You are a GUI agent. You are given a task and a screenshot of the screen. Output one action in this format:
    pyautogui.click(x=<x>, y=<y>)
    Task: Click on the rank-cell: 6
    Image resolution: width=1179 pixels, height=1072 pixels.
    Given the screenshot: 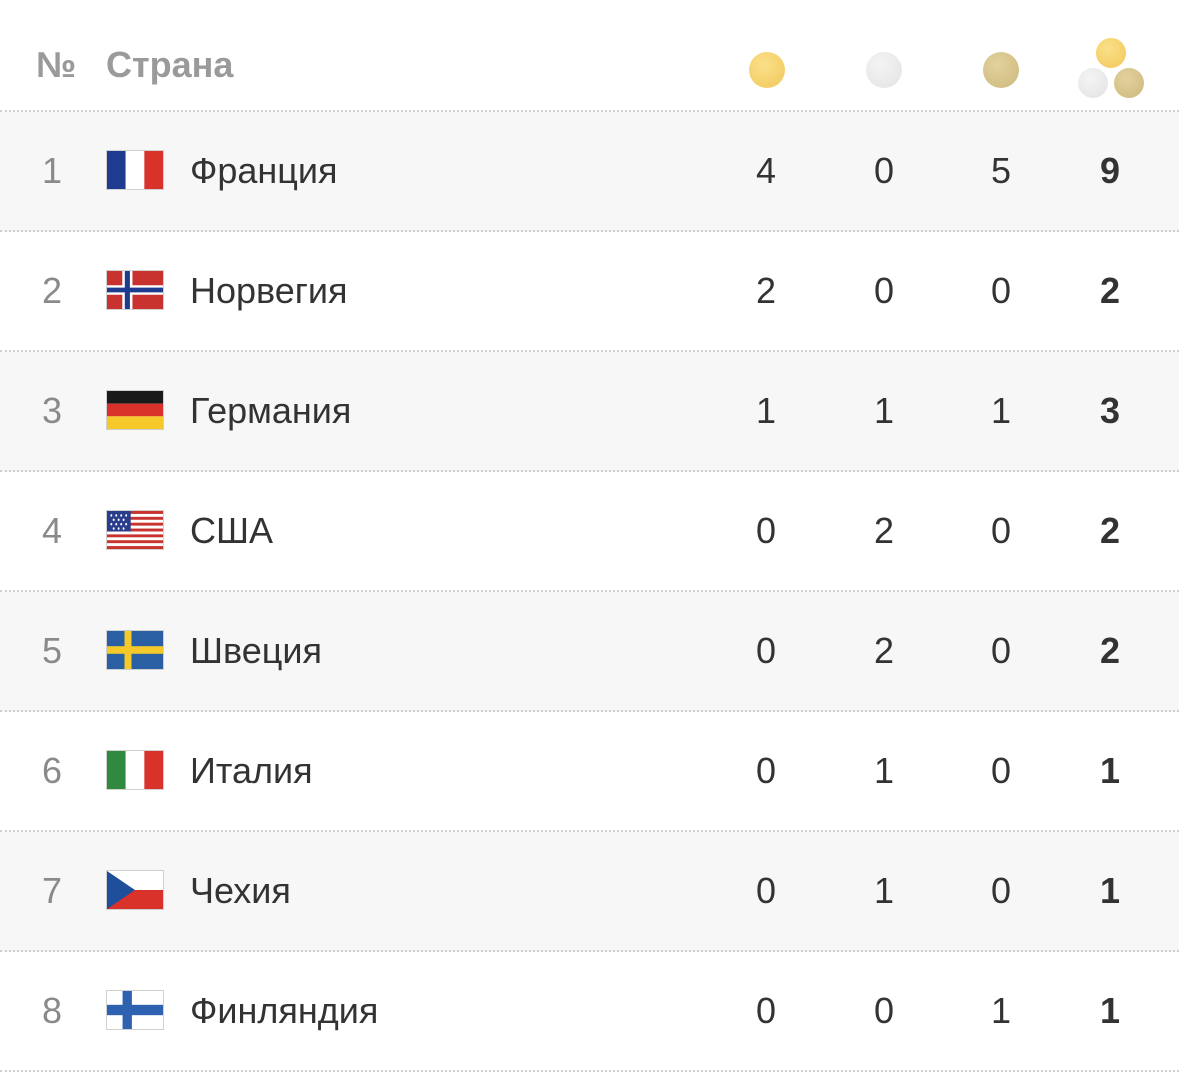 What is the action you would take?
    pyautogui.click(x=52, y=770)
    